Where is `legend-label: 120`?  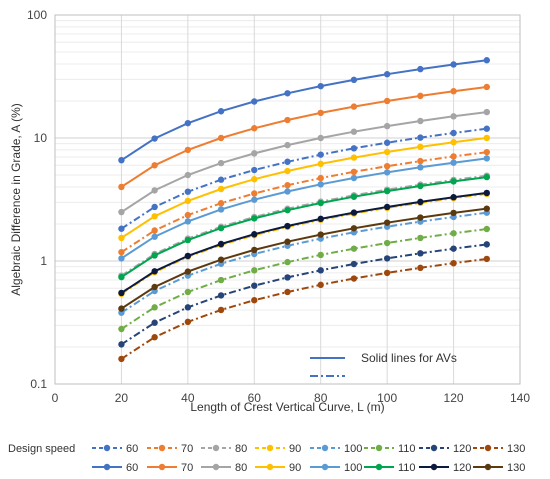 legend-label: 120 is located at coordinates (462, 449).